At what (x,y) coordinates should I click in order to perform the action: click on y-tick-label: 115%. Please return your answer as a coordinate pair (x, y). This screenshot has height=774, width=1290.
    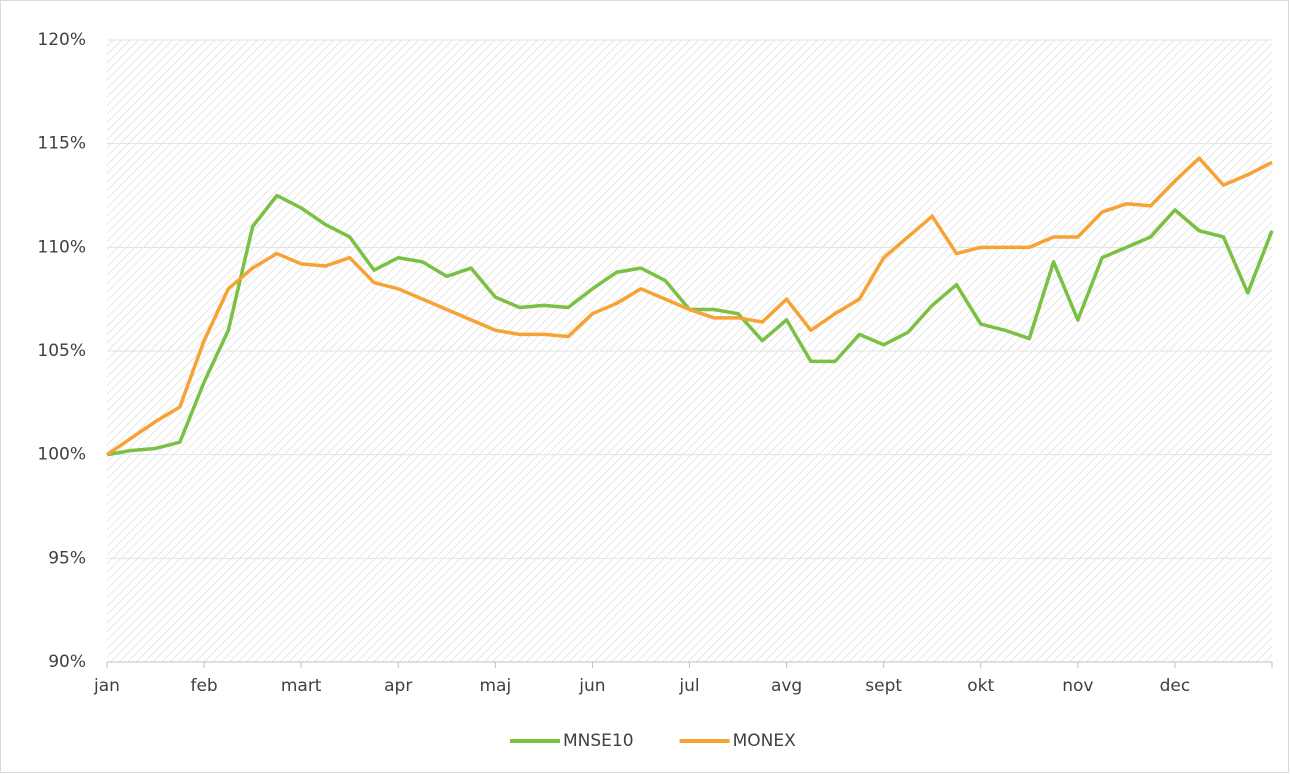
    Looking at the image, I should click on (61, 144).